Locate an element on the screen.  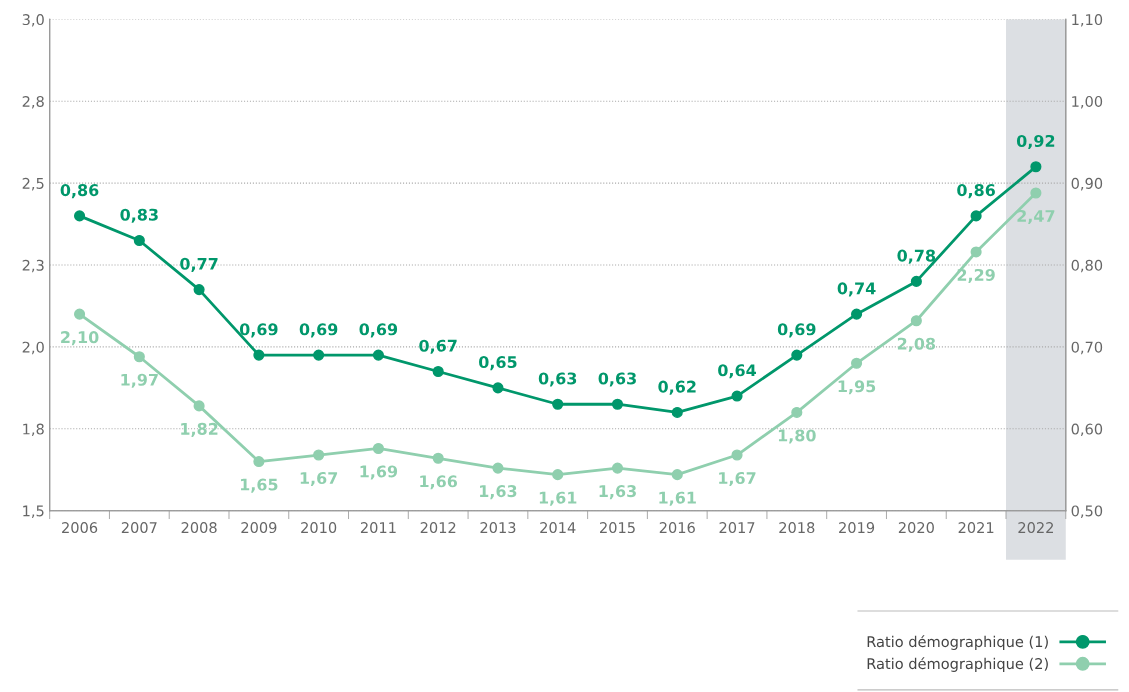
data-label: 0,62 is located at coordinates (677, 387).